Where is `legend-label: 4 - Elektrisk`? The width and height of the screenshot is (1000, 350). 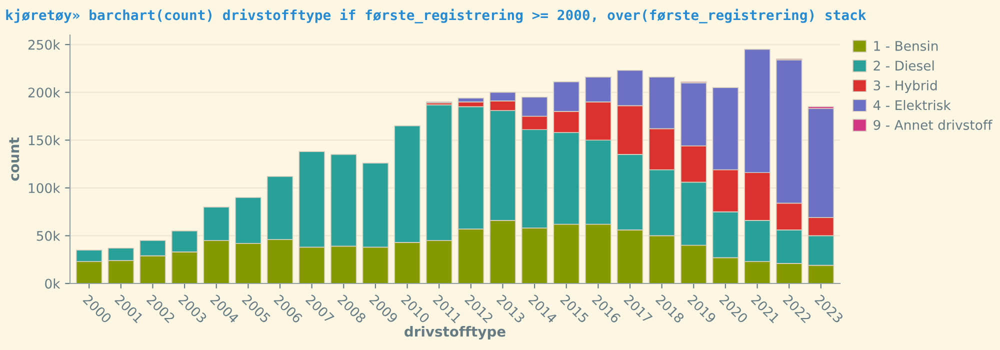
legend-label: 4 - Elektrisk is located at coordinates (912, 105).